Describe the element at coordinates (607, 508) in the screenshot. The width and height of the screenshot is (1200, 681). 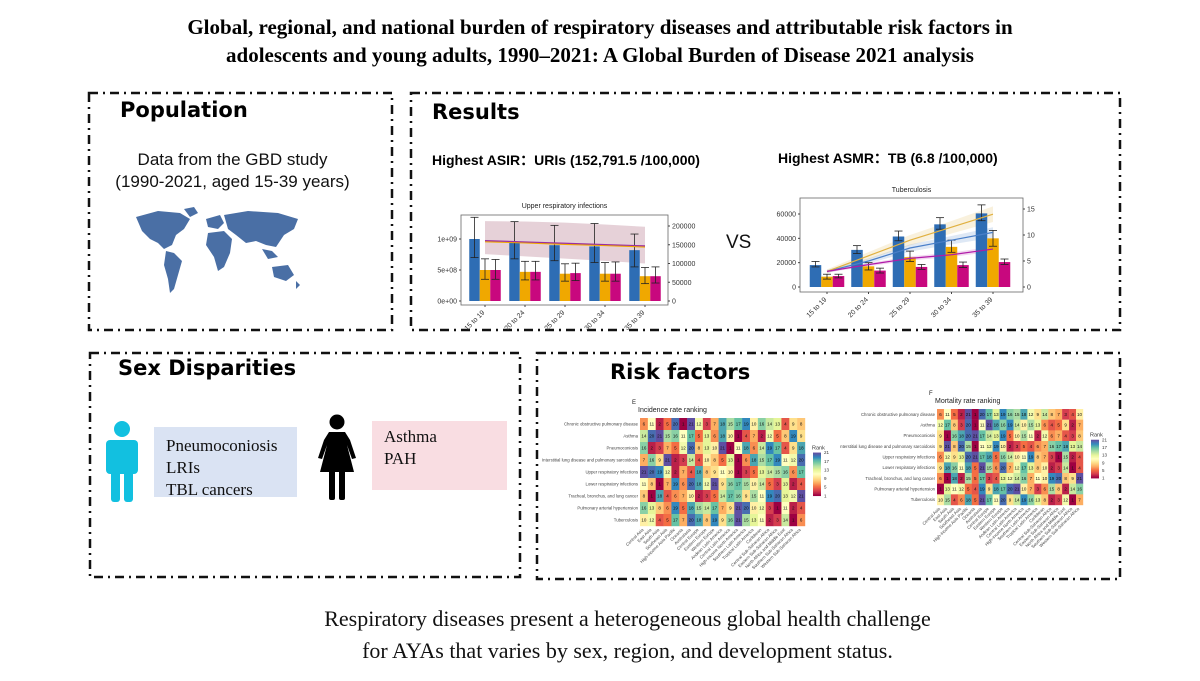
I see `row-label: Pulmonary arterial hypertension` at that location.